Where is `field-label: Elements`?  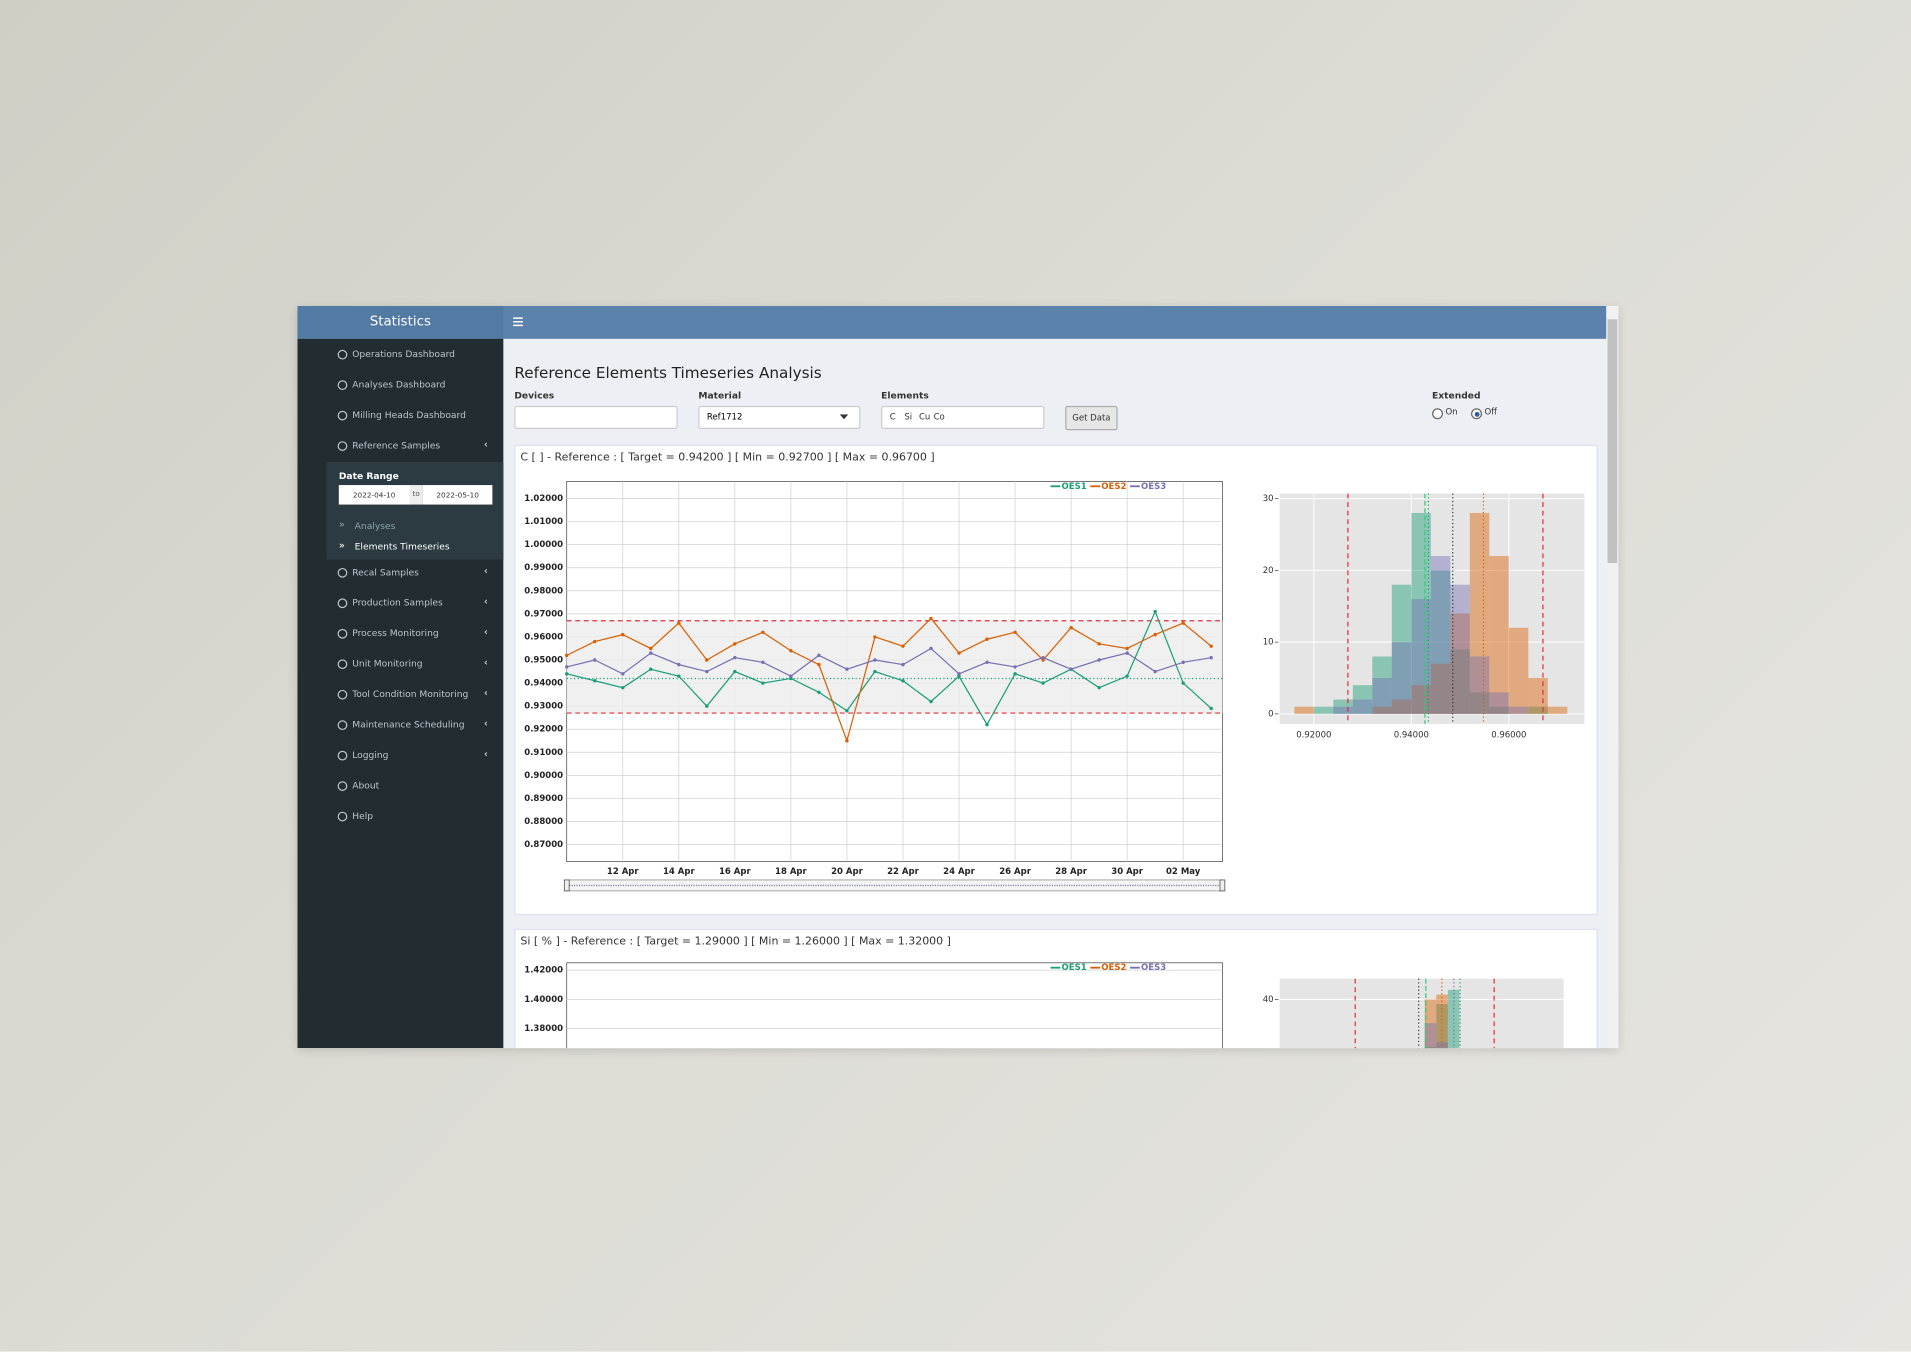
field-label: Elements is located at coordinates (905, 395).